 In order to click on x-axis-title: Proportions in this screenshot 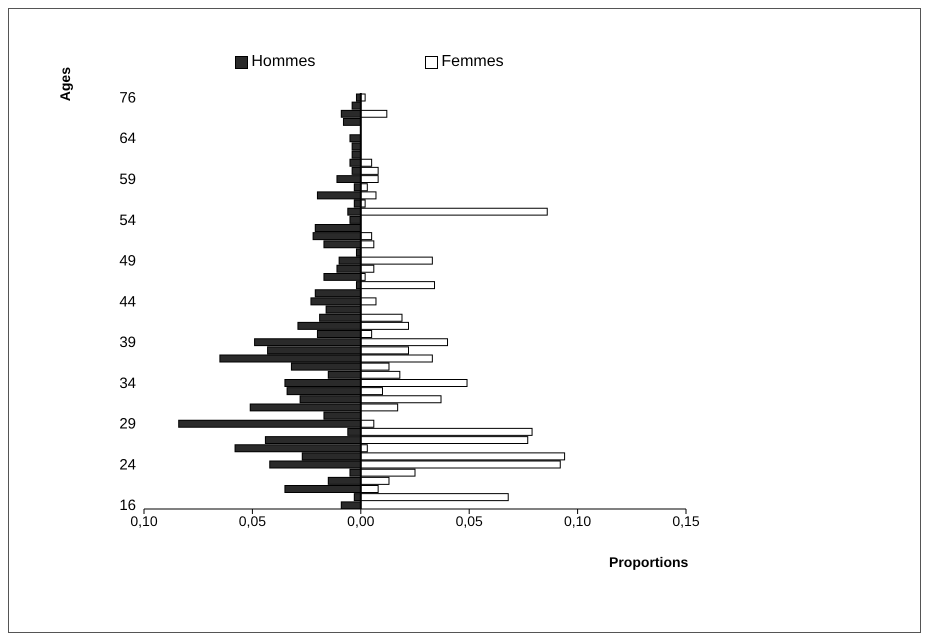, I will do `click(648, 562)`.